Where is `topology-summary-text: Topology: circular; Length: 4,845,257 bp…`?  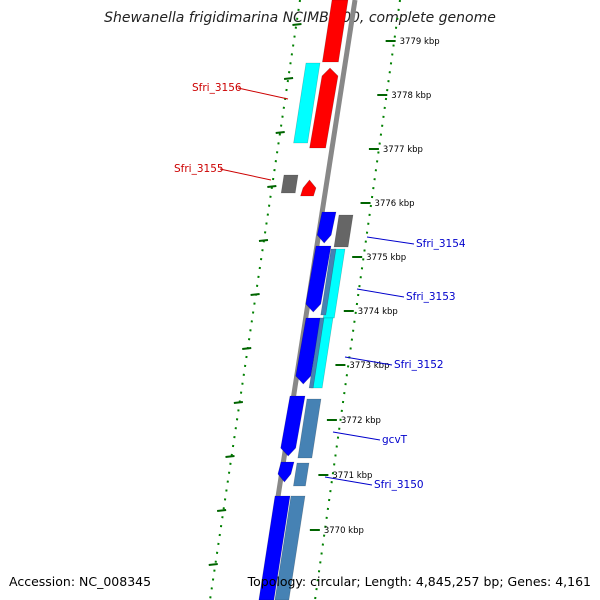 topology-summary-text: Topology: circular; Length: 4,845,257 bp… is located at coordinates (419, 581).